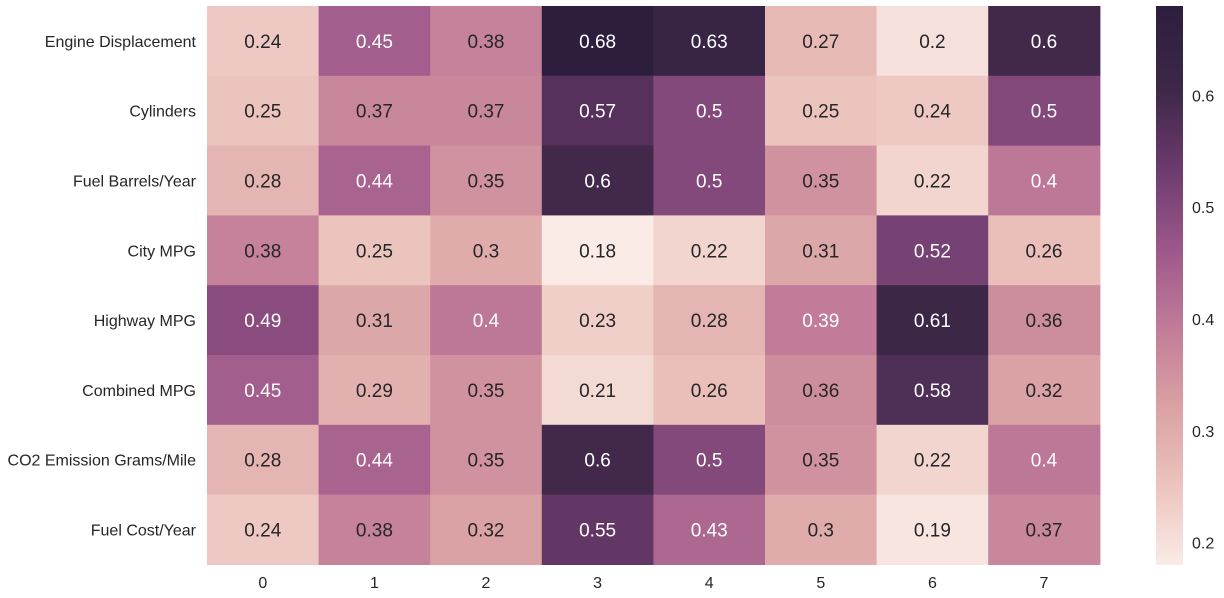 Image resolution: width=1224 pixels, height=598 pixels. I want to click on row-label: CO2 Emission Grams/Mile, so click(102, 461).